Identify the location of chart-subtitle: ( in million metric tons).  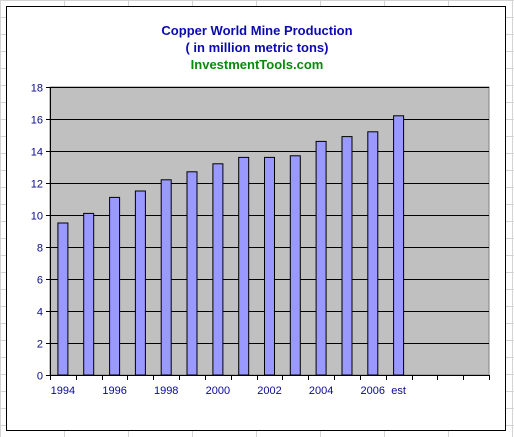
(257, 47).